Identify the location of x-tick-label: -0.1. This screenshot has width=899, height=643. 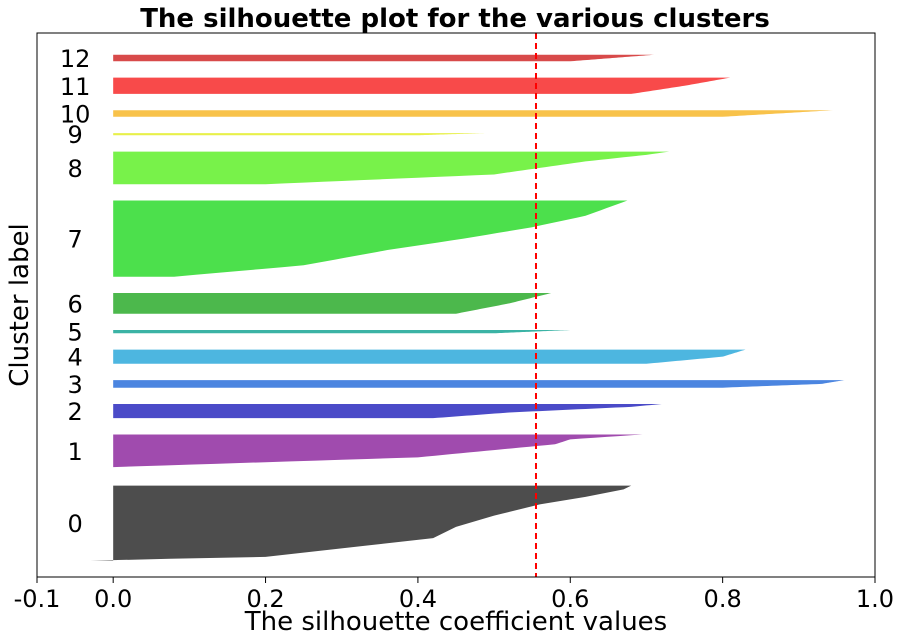
(37, 599).